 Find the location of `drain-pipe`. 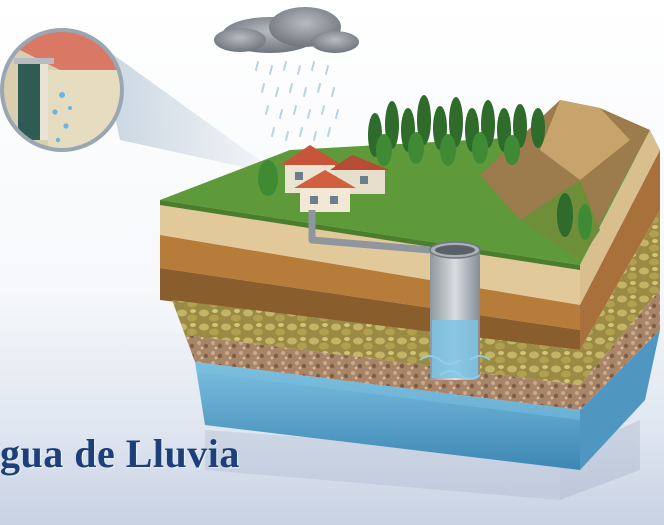

drain-pipe is located at coordinates (369, 232).